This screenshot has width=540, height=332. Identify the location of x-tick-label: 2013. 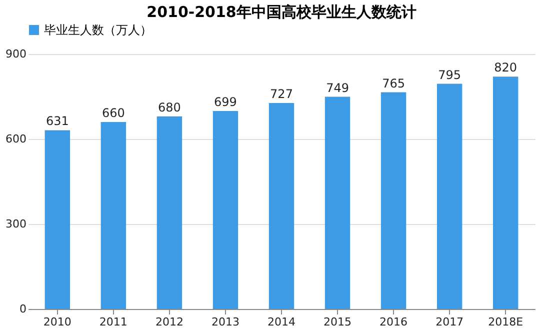
(225, 322).